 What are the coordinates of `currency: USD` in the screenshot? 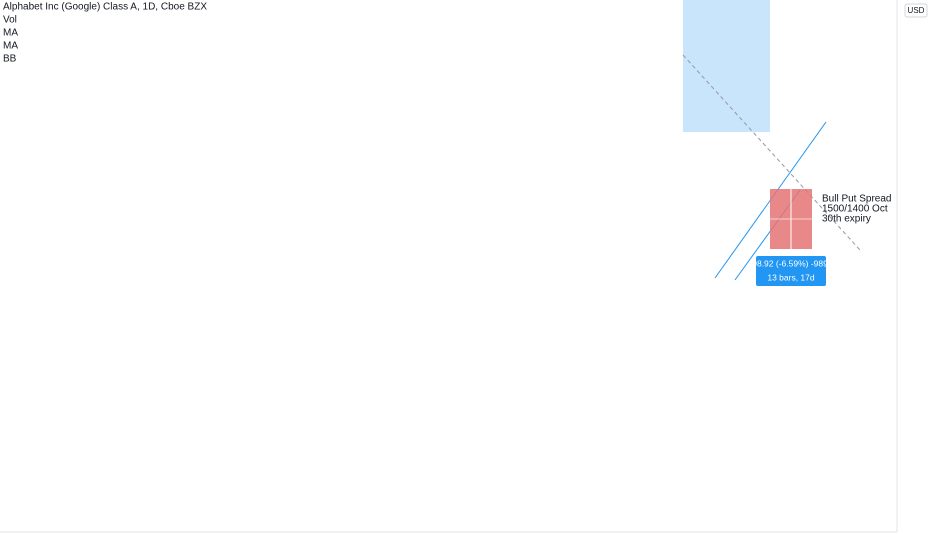 It's located at (916, 10).